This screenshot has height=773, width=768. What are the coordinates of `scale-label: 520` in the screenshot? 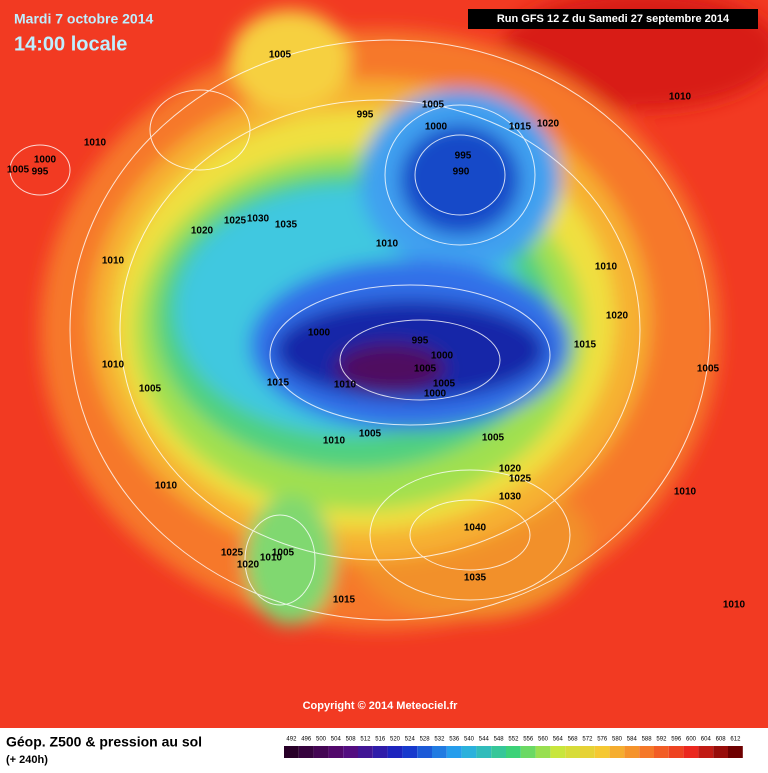 It's located at (395, 740).